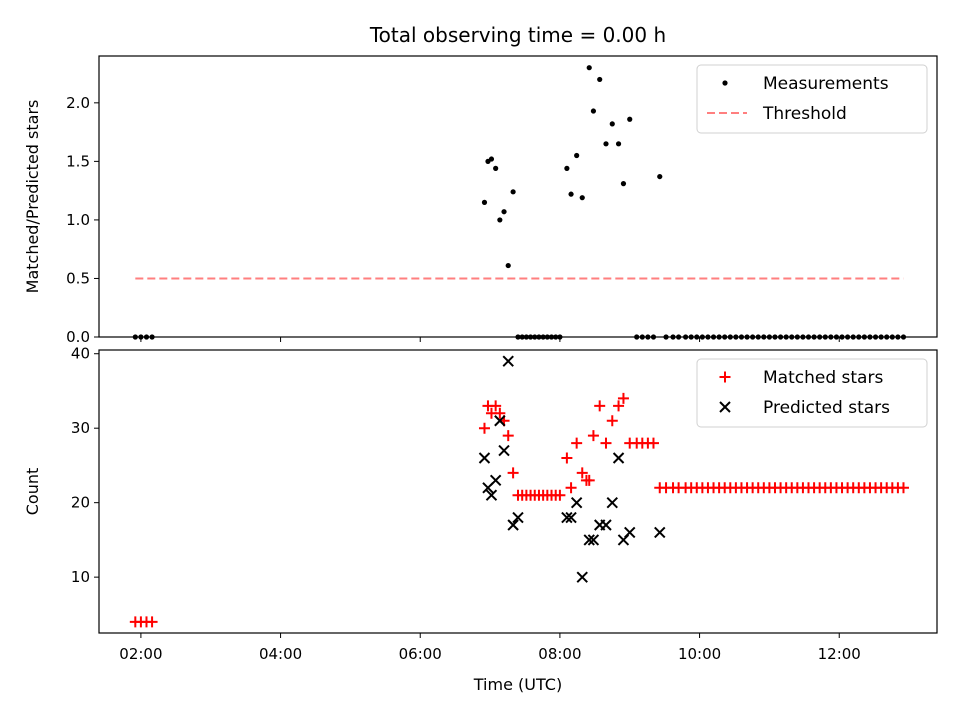 The width and height of the screenshot is (960, 720). I want to click on legend-label: Matched stars, so click(823, 378).